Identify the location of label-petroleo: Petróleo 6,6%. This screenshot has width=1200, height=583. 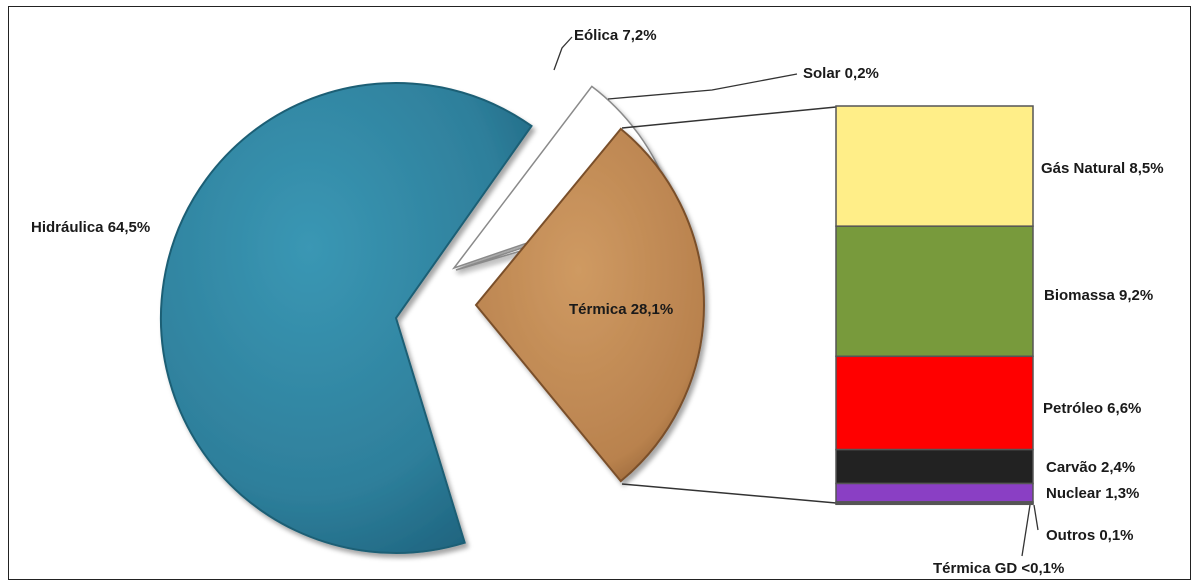
(1092, 408).